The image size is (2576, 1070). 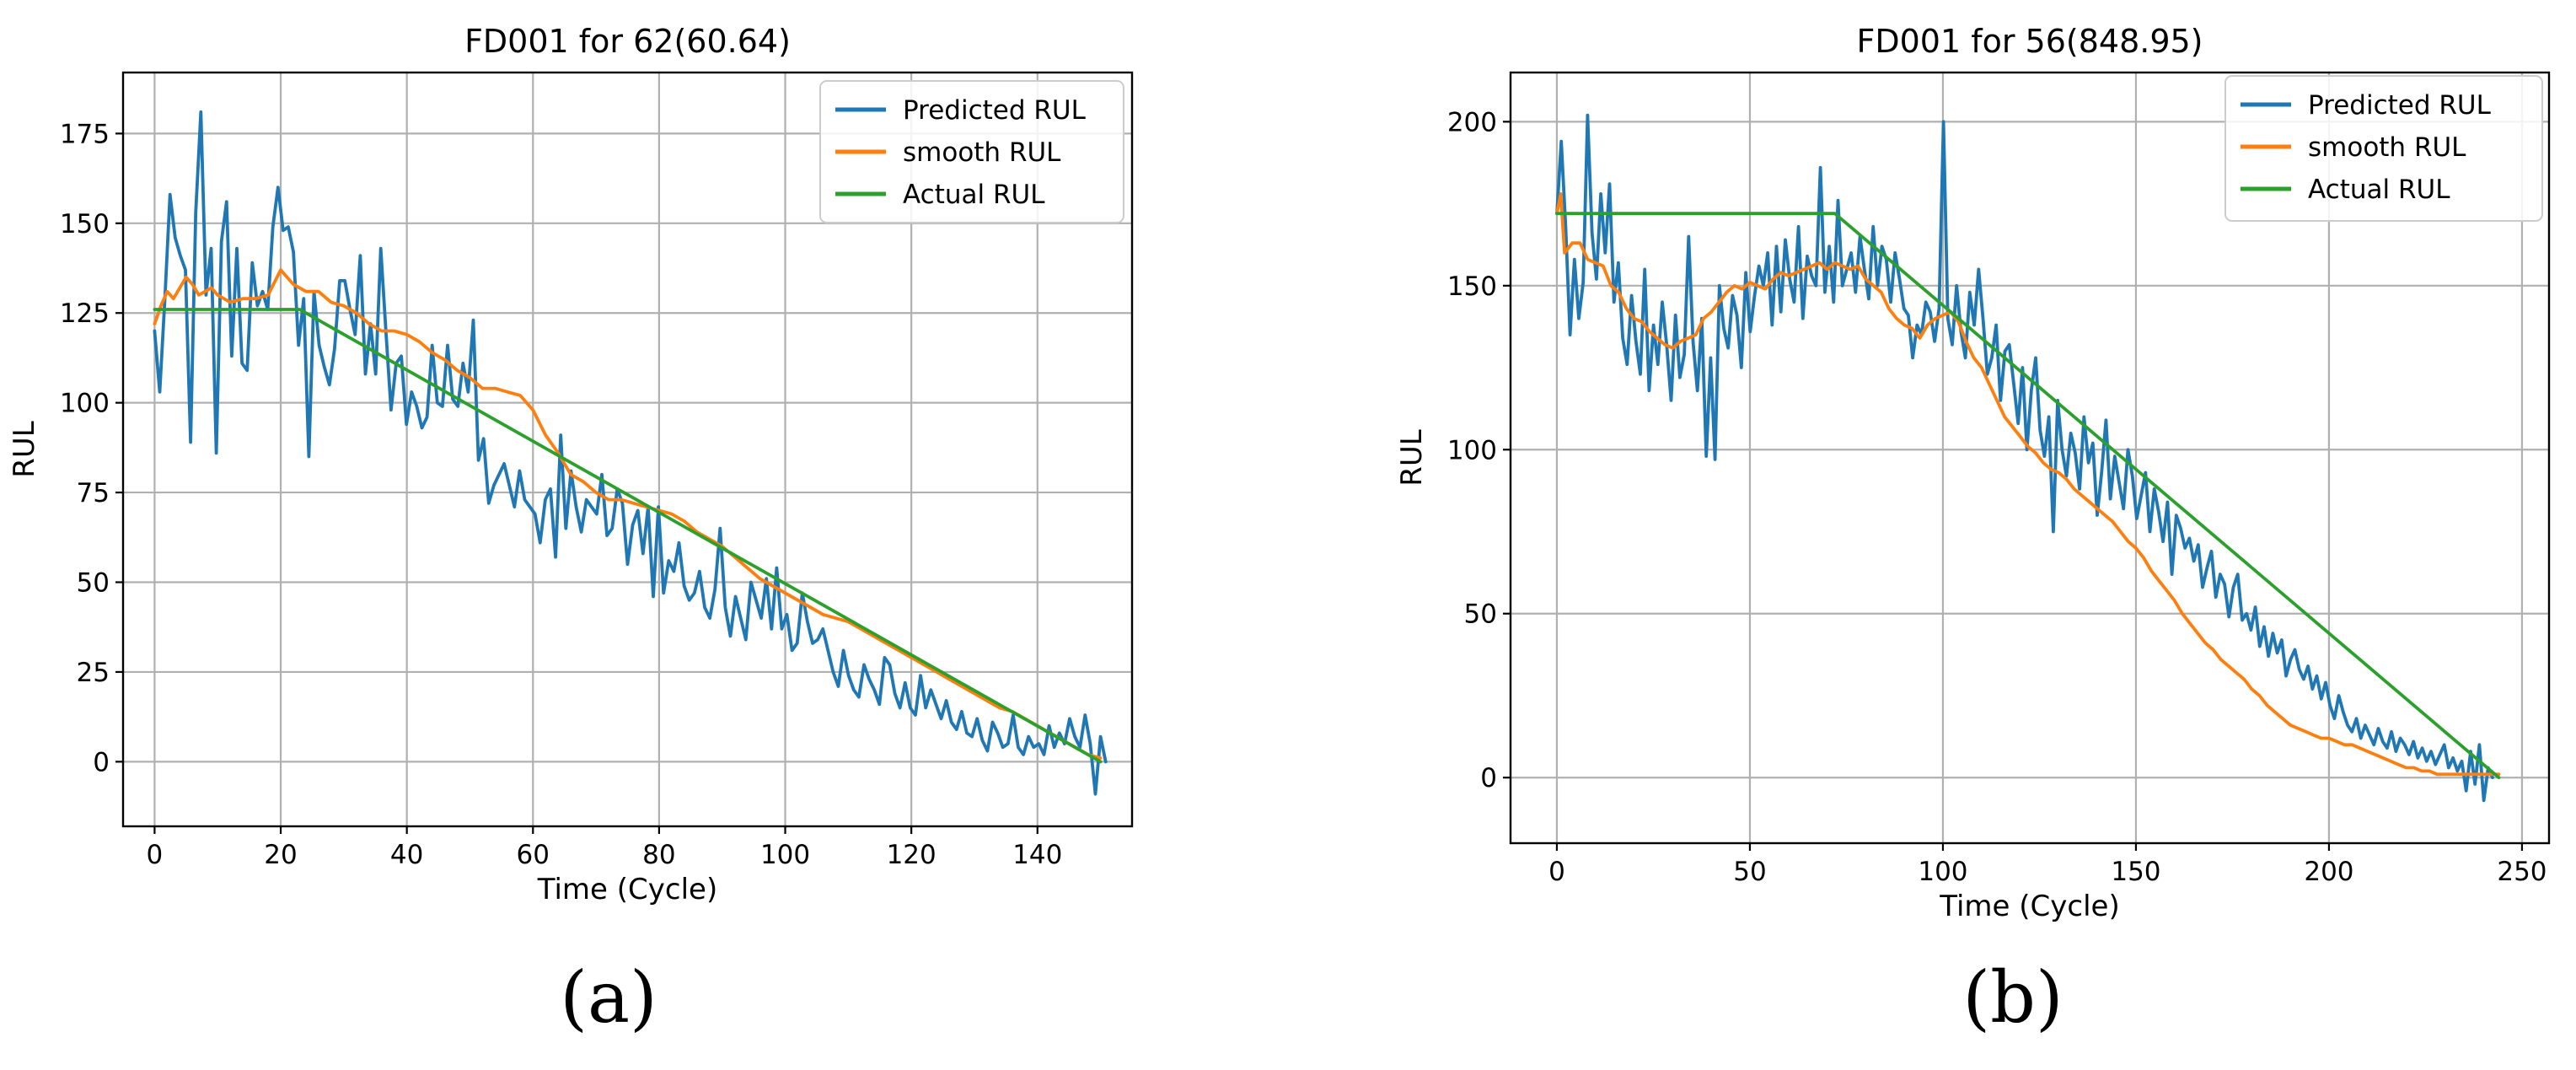 I want to click on chart-title: FD001 for 56(848.95), so click(x=2029, y=41).